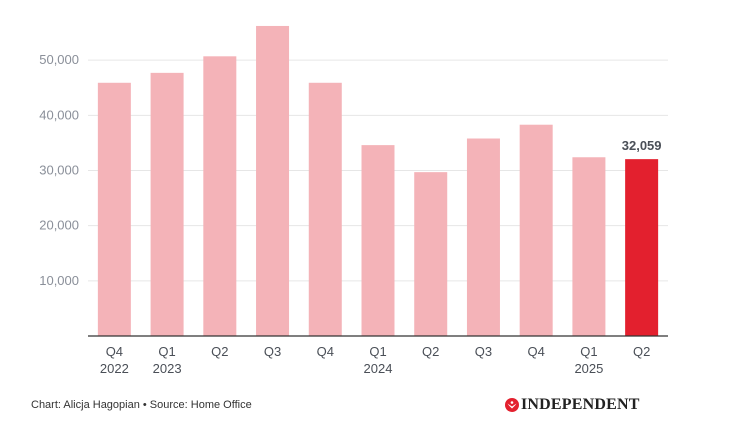  What do you see at coordinates (59, 59) in the screenshot?
I see `y-tick-label: 50,000` at bounding box center [59, 59].